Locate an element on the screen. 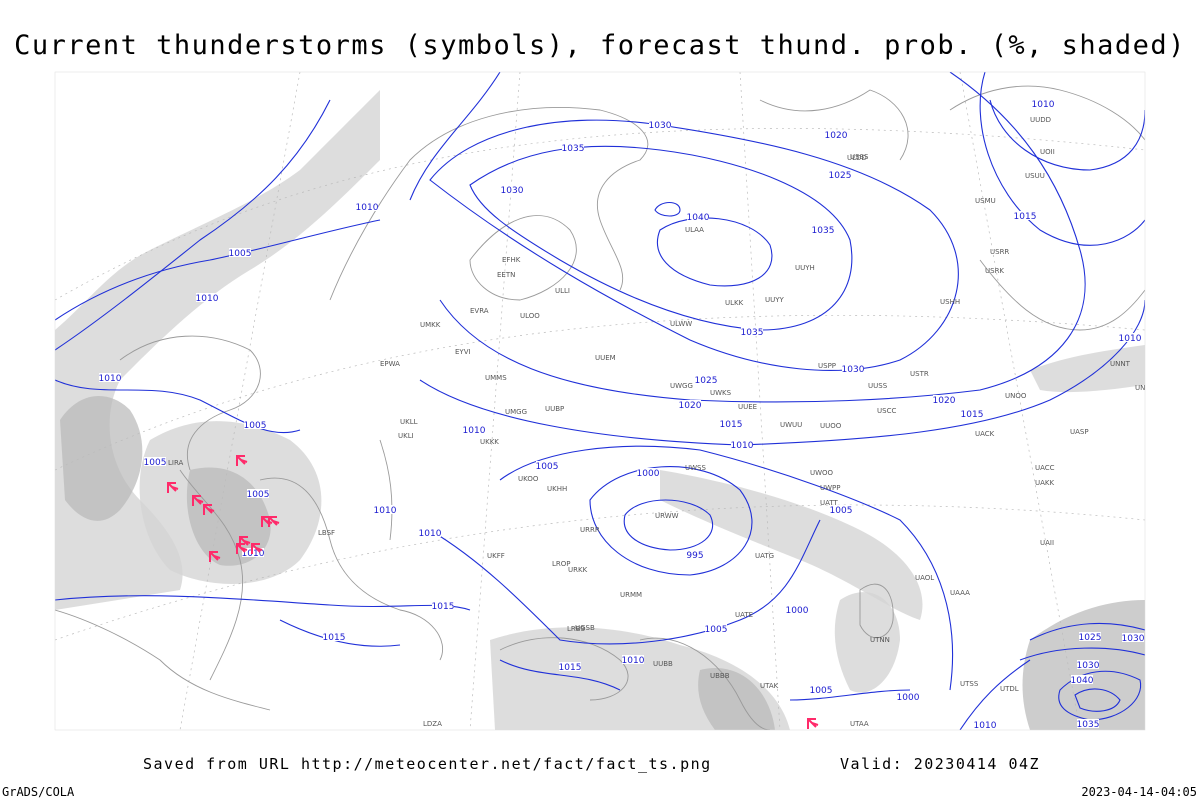  station-label: UTDL is located at coordinates (1009, 689).